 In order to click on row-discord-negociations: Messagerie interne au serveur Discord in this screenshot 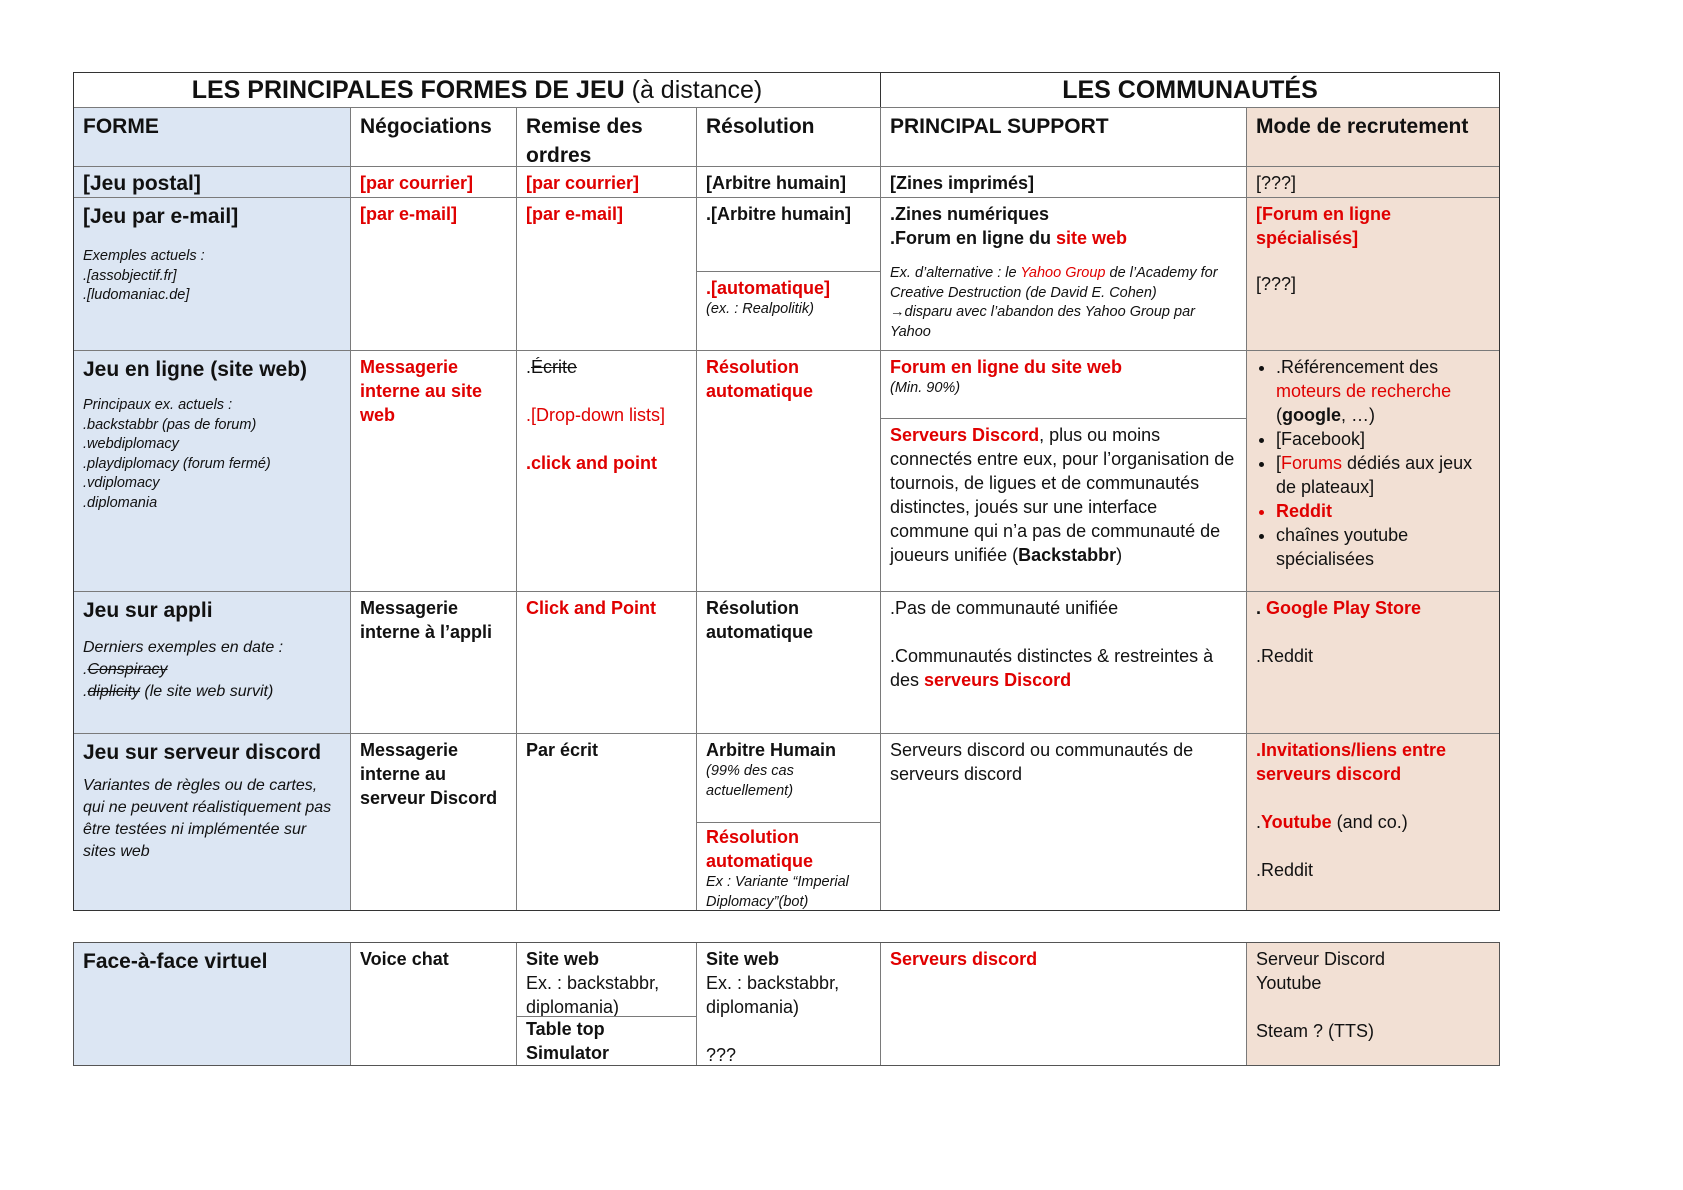, I will do `click(433, 822)`.